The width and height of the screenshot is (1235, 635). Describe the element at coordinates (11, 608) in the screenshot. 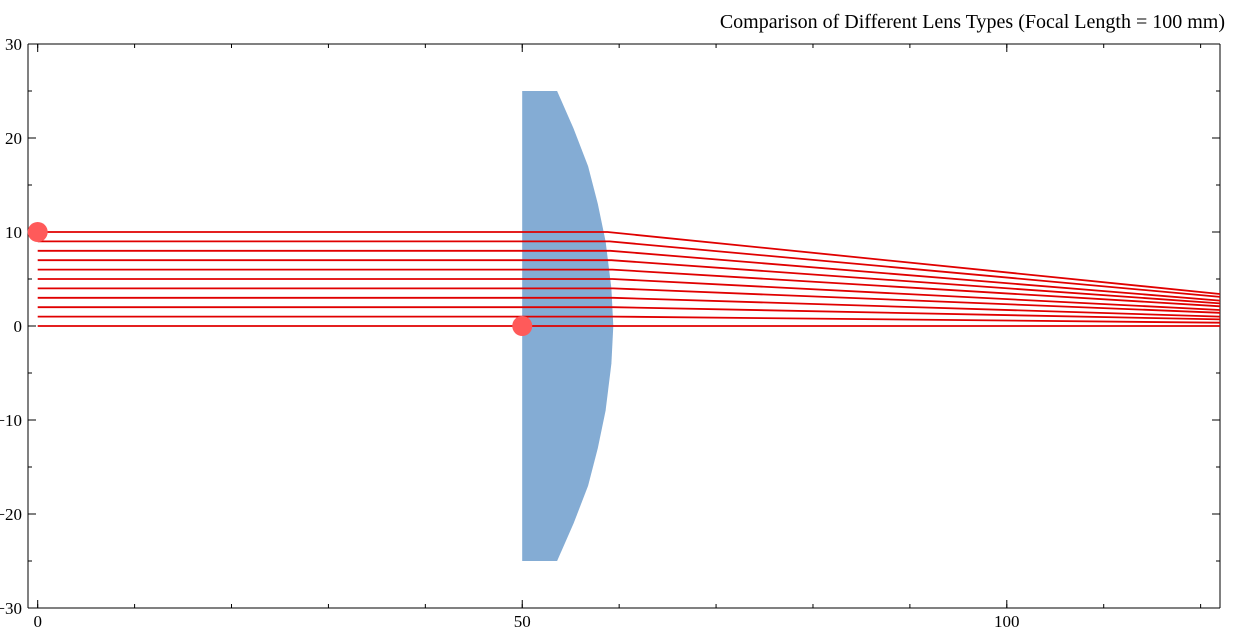

I see `y-tick-label: −30` at that location.